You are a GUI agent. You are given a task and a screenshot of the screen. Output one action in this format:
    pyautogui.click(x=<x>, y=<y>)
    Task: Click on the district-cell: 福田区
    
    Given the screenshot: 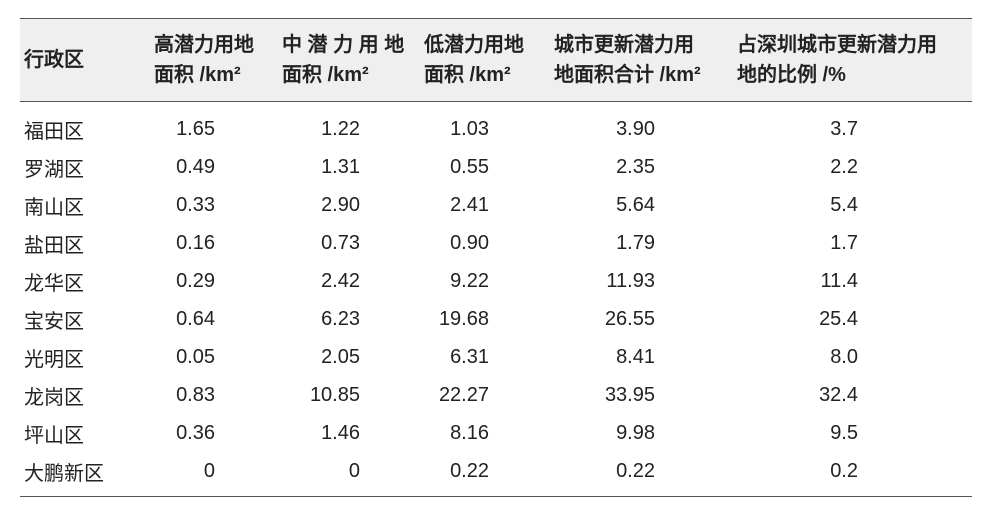 What is the action you would take?
    pyautogui.click(x=54, y=131)
    